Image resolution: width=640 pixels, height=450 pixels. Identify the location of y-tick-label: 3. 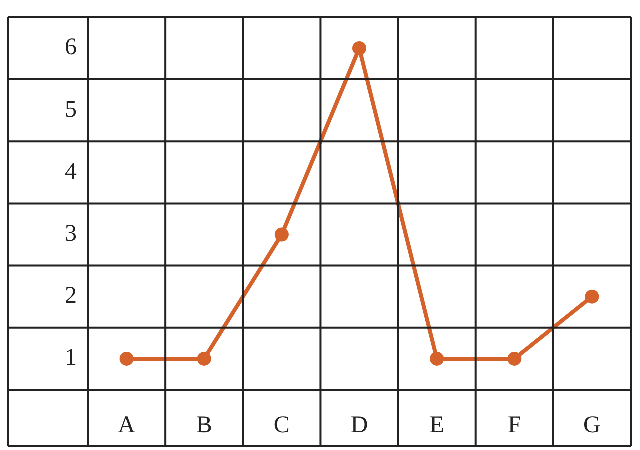
(71, 234).